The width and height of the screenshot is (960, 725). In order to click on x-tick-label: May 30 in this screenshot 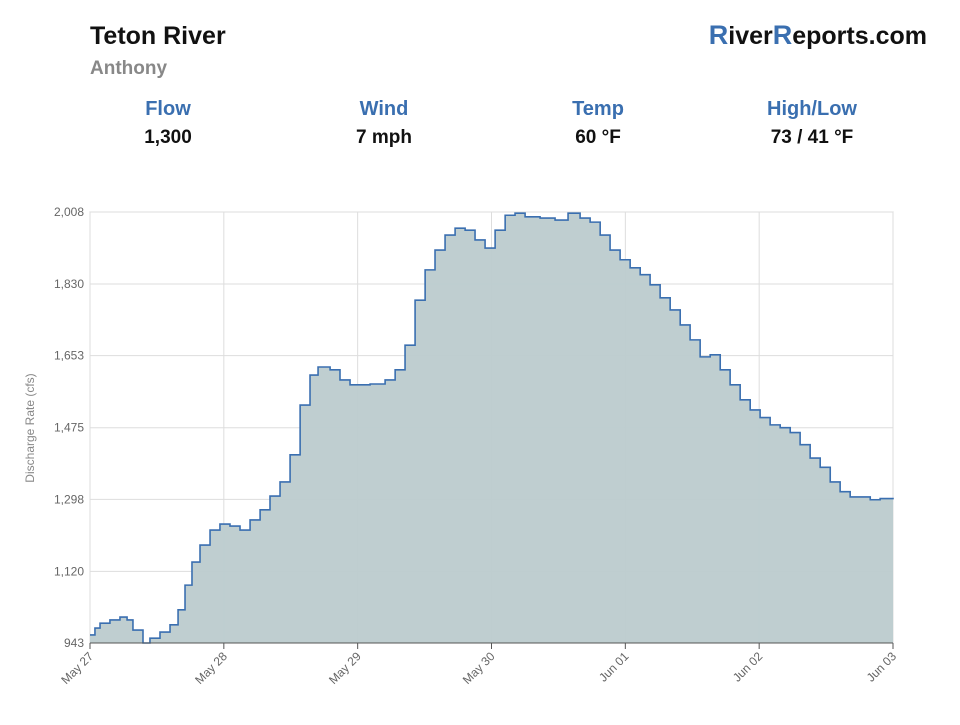, I will do `click(479, 668)`.